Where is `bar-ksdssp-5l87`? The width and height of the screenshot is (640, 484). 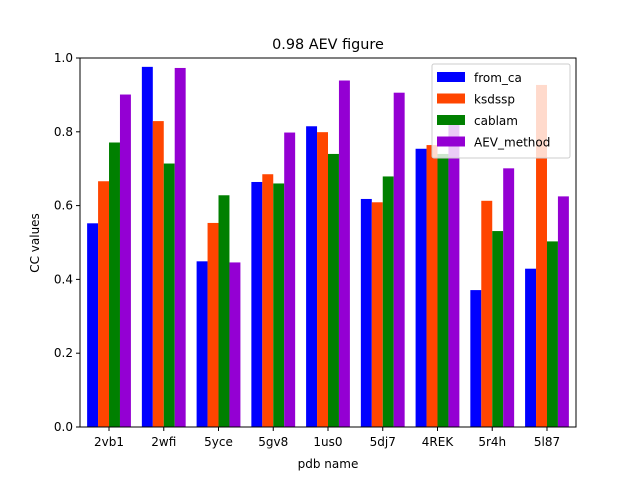 bar-ksdssp-5l87 is located at coordinates (541, 255).